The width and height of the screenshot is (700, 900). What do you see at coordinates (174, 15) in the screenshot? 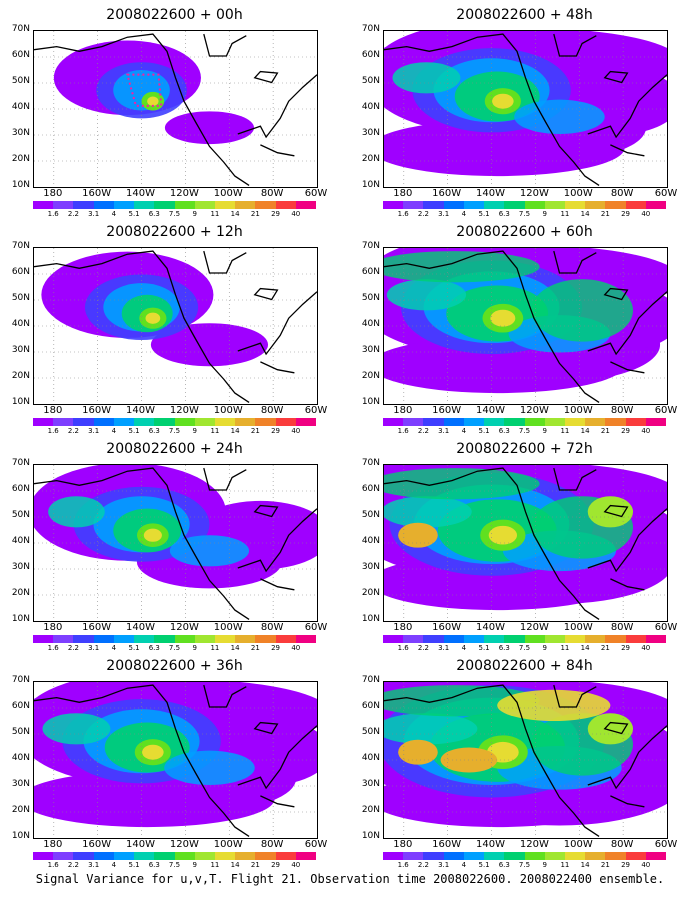
I see `panel-title: 2008022600 + 00h` at bounding box center [174, 15].